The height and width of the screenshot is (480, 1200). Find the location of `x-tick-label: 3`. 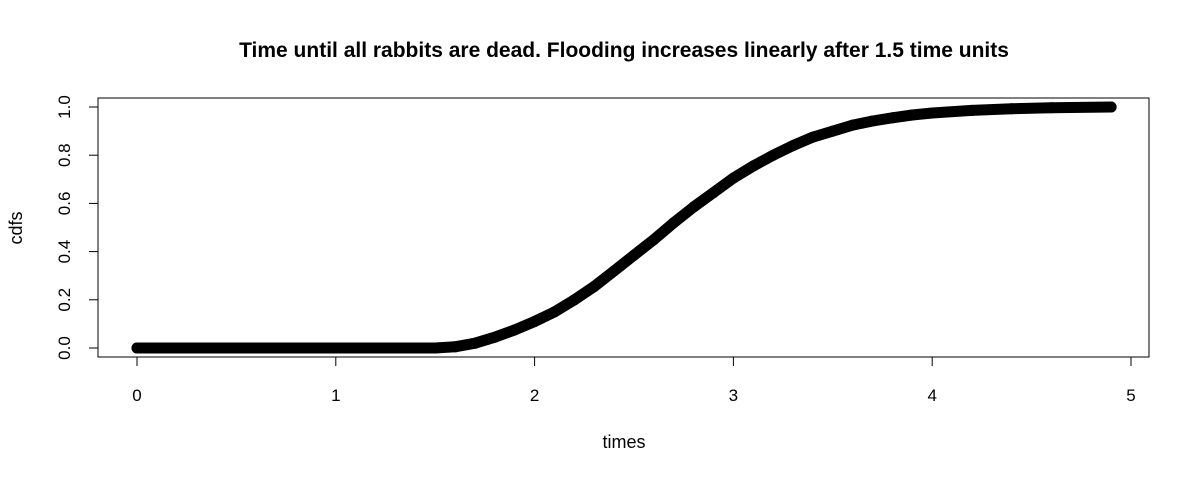

x-tick-label: 3 is located at coordinates (733, 395).